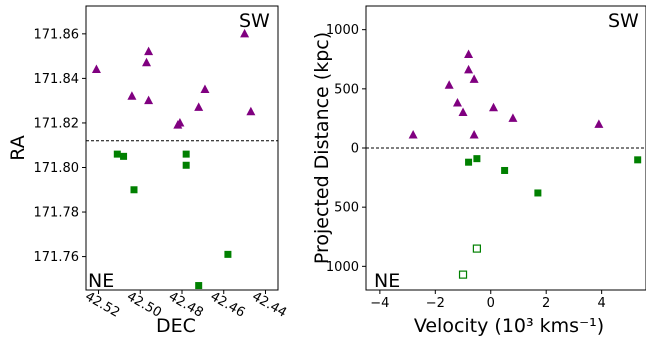  What do you see at coordinates (491, 303) in the screenshot?
I see `right-x-tick-label: 0` at bounding box center [491, 303].